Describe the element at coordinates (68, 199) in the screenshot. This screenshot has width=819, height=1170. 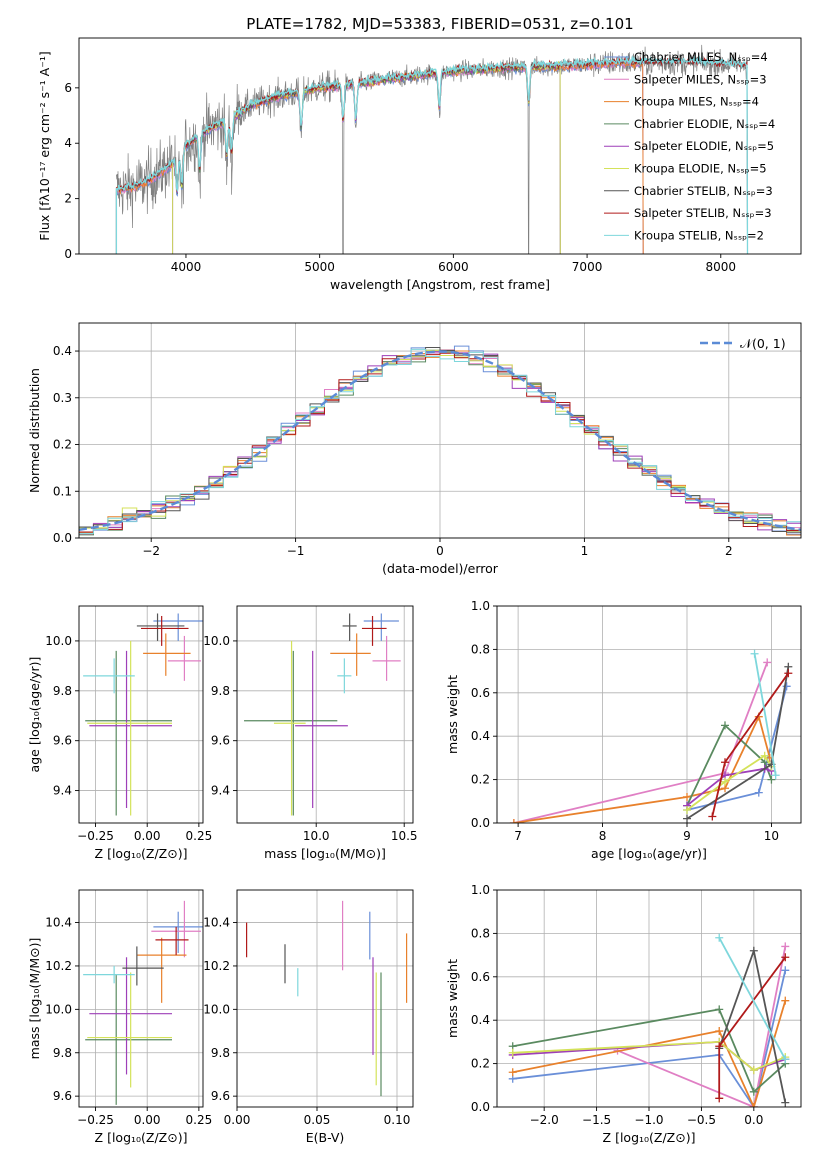
I see `y-tick-label: 2` at that location.